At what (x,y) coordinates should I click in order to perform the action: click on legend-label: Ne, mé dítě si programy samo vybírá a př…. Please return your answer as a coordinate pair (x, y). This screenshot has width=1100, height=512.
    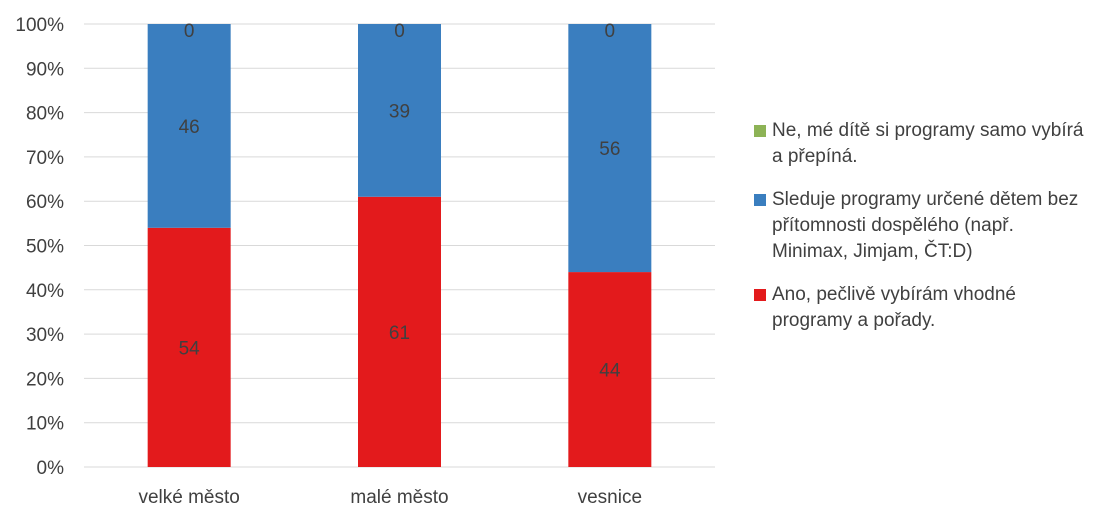
    Looking at the image, I should click on (928, 143).